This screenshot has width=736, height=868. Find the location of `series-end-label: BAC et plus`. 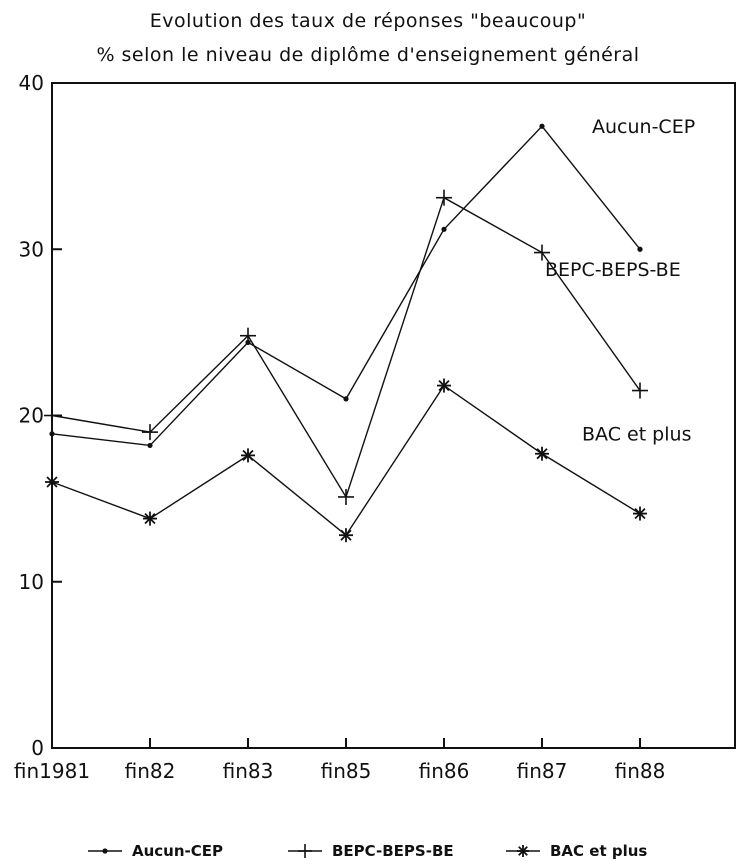

series-end-label: BAC et plus is located at coordinates (636, 434).